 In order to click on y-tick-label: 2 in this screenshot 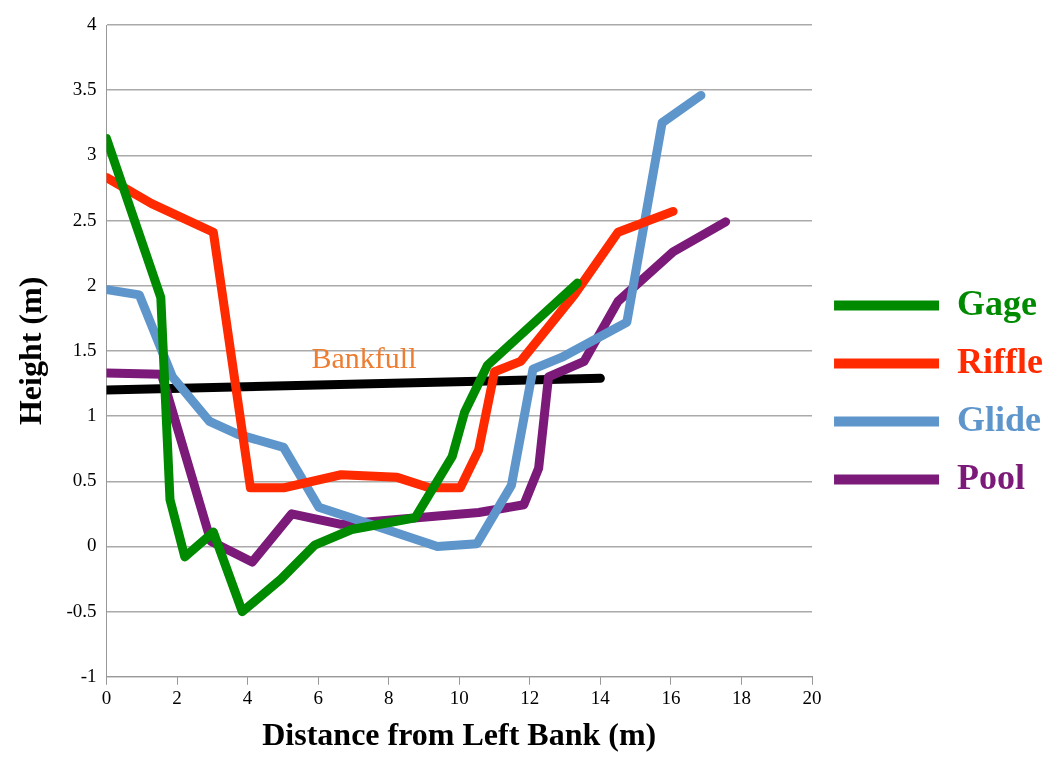, I will do `click(91, 284)`.